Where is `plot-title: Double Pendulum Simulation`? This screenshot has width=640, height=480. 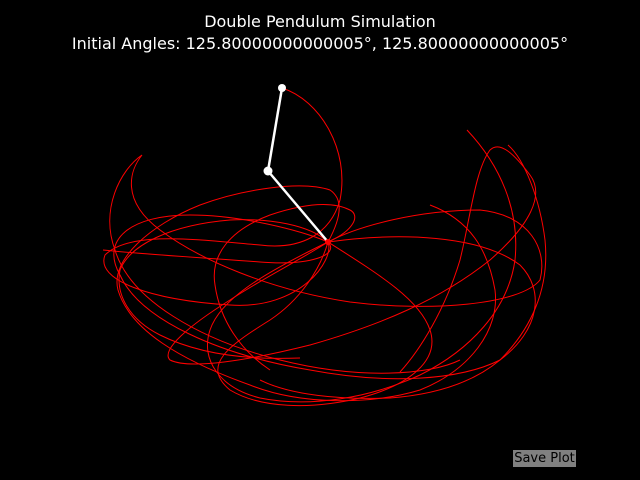 plot-title: Double Pendulum Simulation is located at coordinates (320, 21).